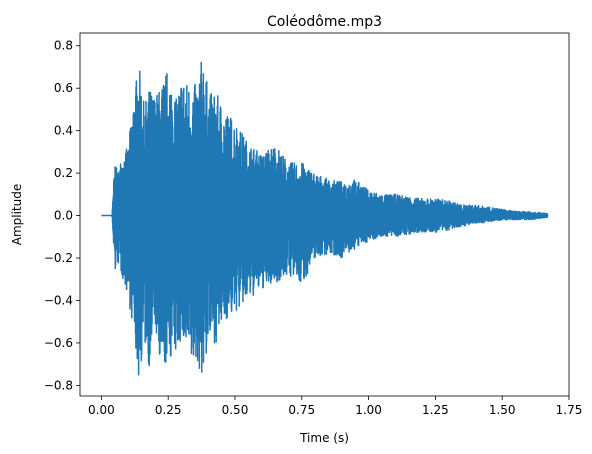 The height and width of the screenshot is (454, 592). I want to click on x-tick-label: 0.75, so click(301, 410).